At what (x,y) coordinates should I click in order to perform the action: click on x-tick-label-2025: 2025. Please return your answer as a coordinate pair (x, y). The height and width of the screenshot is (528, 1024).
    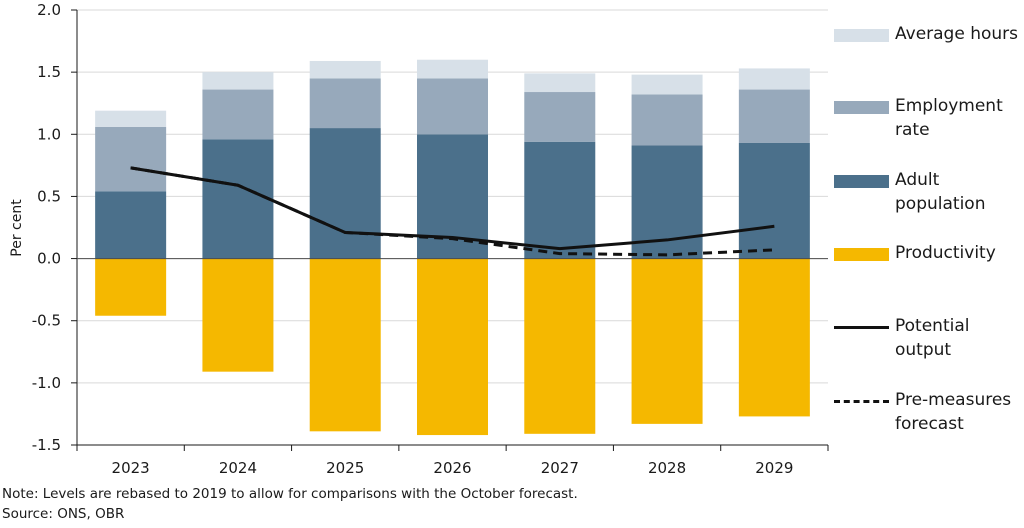
    Looking at the image, I should click on (345, 468).